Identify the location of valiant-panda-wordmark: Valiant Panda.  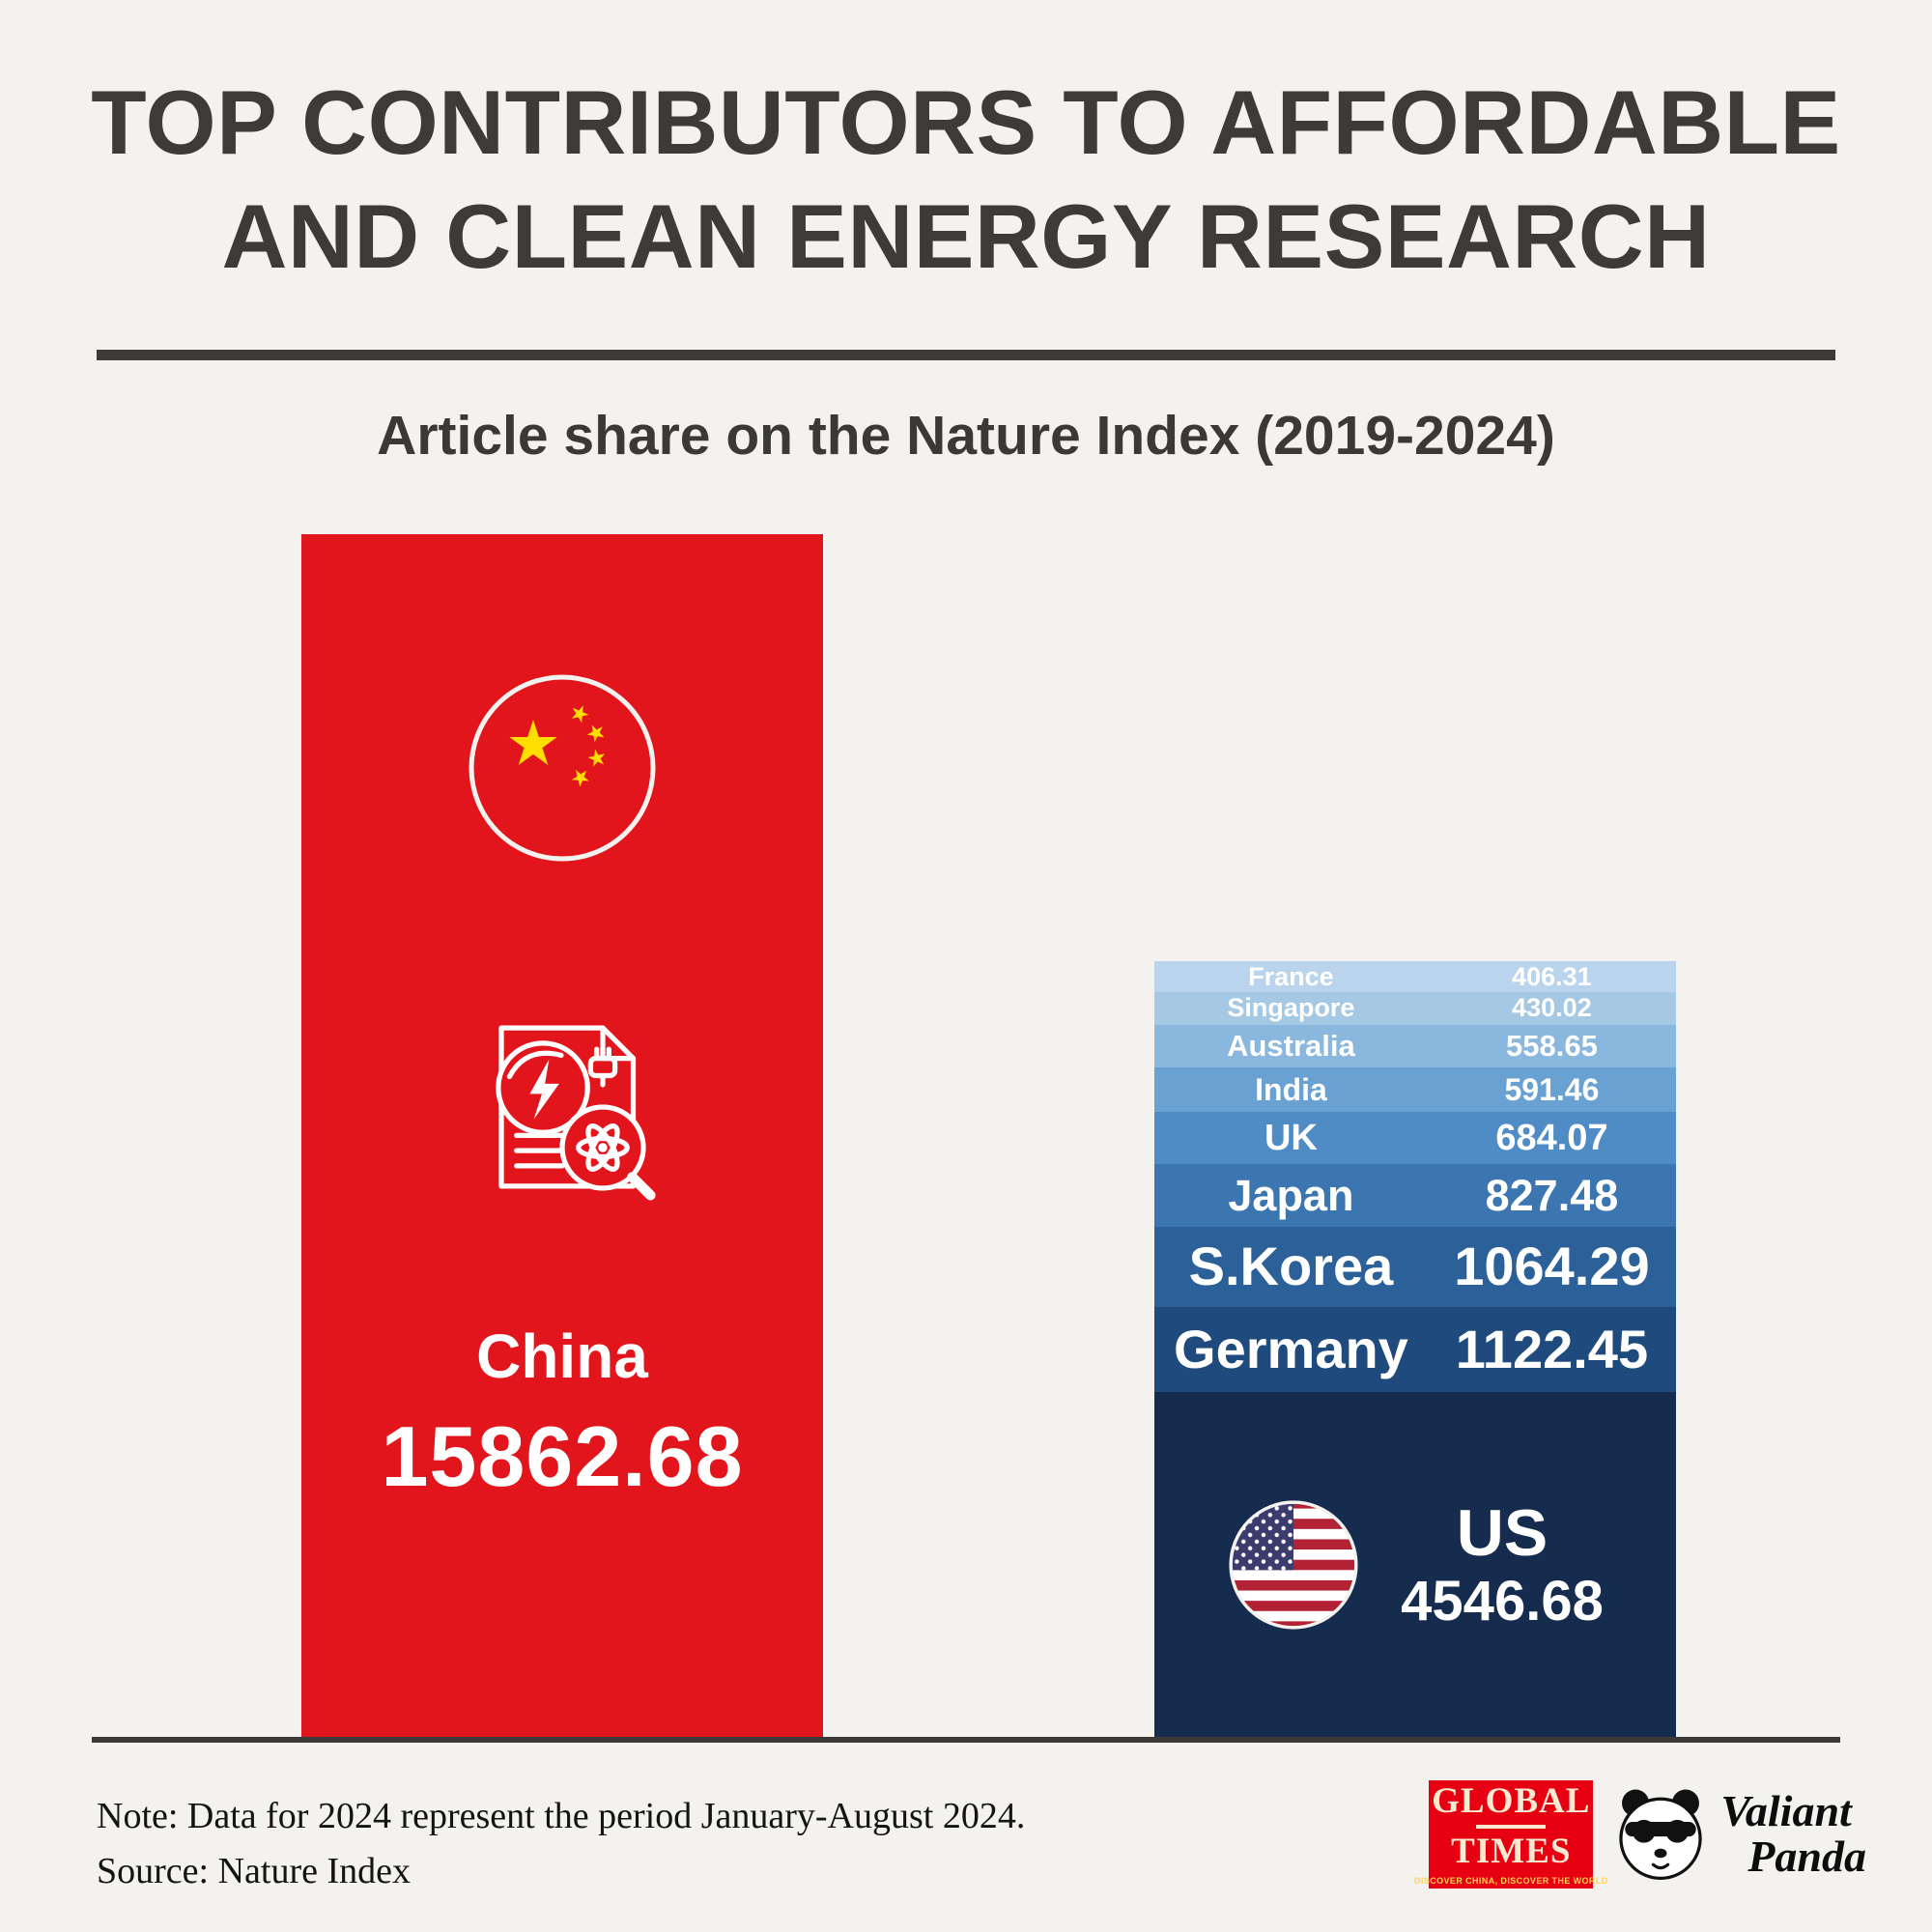
(1793, 1833).